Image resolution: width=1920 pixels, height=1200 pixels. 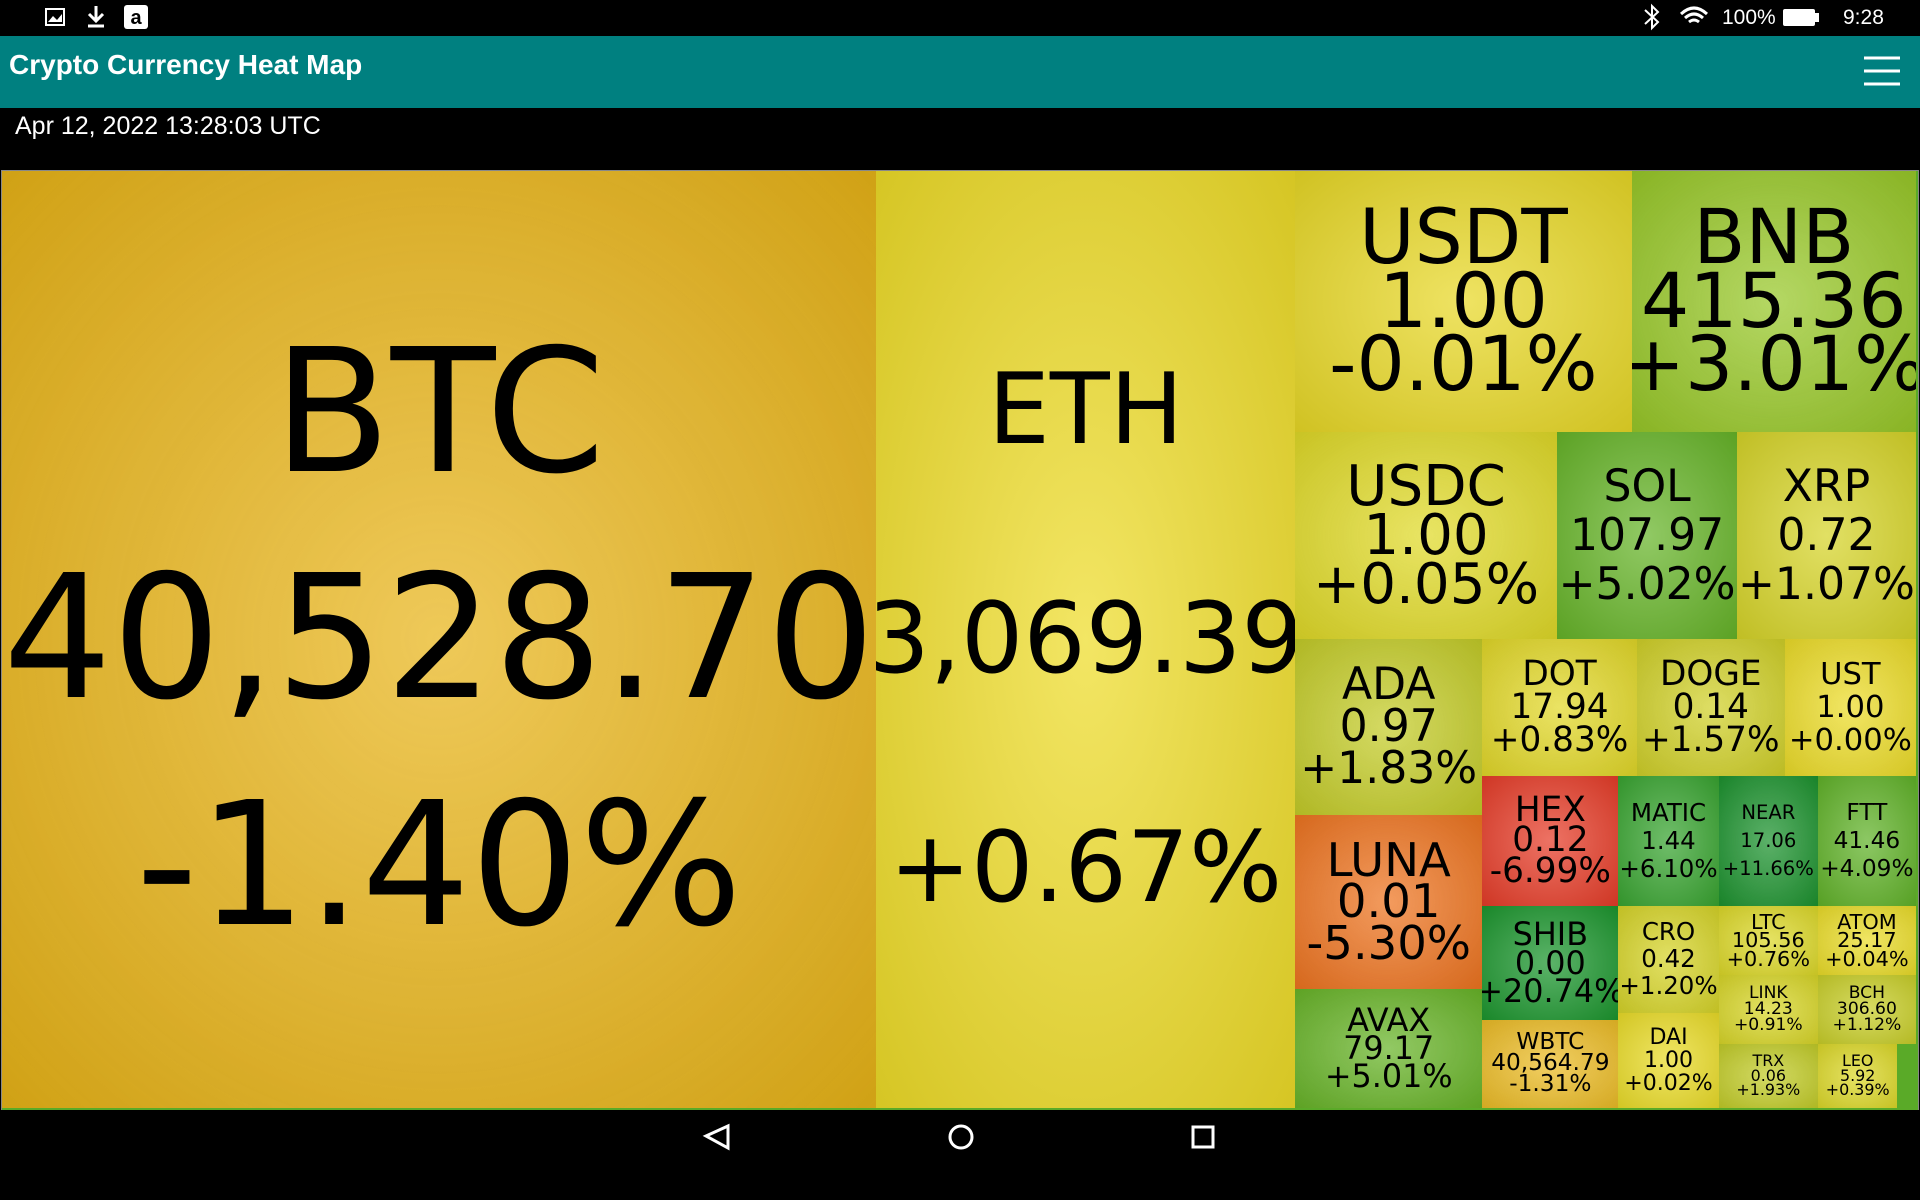 I want to click on tile-symbol: USDC, so click(x=1426, y=486).